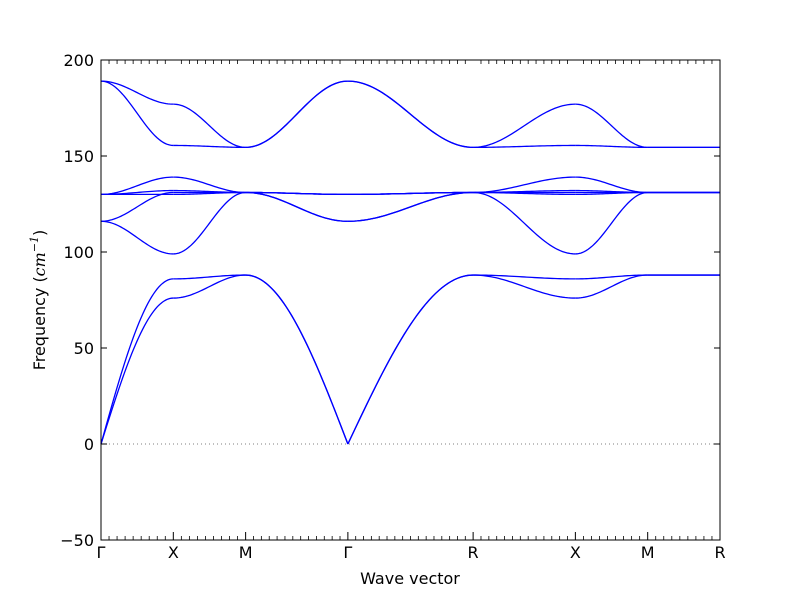  Describe the element at coordinates (39, 281) in the screenshot. I see `y-axis-label-paren-open: (` at that location.